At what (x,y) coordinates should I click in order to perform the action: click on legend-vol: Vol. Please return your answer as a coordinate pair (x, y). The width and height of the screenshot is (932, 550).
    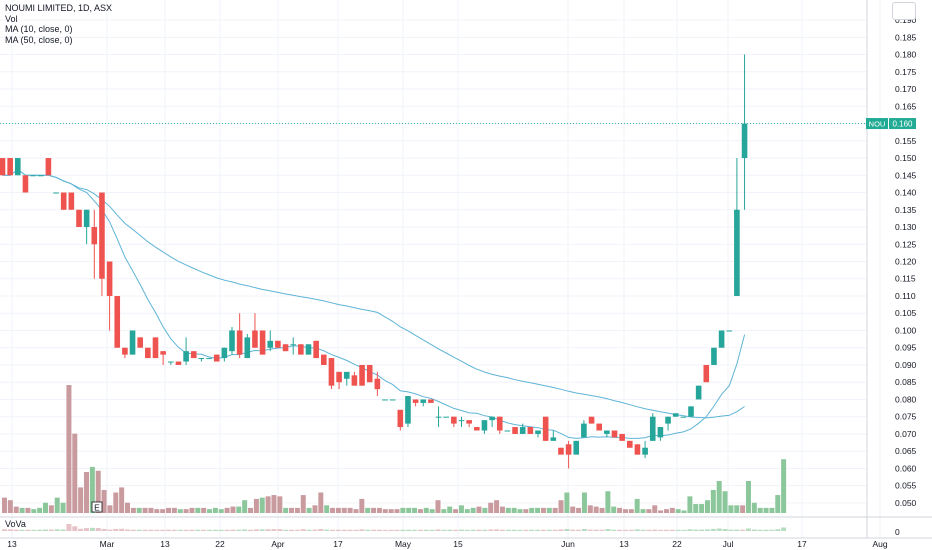
    Looking at the image, I should click on (11, 18).